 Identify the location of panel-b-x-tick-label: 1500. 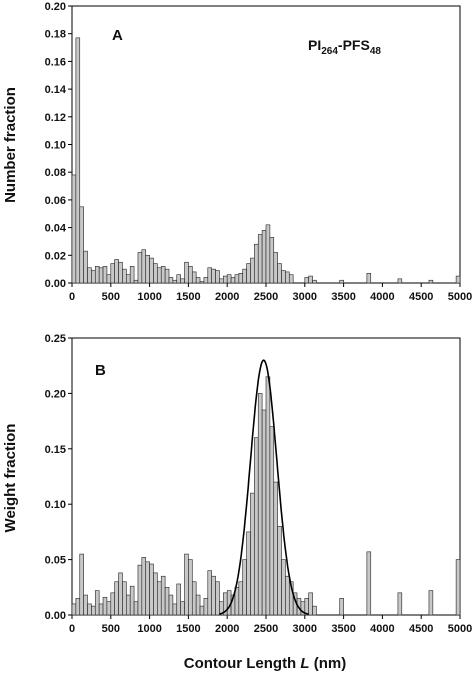
(188, 629).